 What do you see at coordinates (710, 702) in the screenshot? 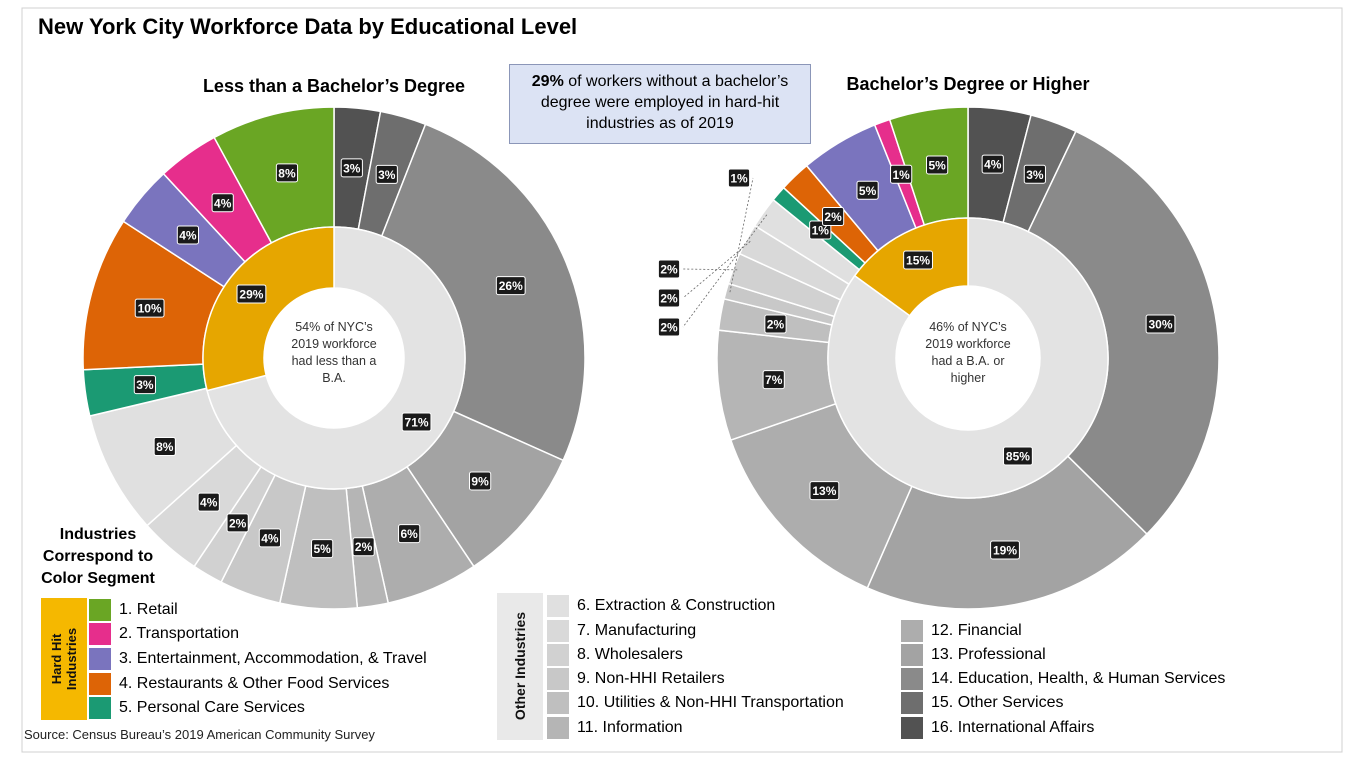
I see `legend-label: 10. Utilities & Non-HHI Transportation` at bounding box center [710, 702].